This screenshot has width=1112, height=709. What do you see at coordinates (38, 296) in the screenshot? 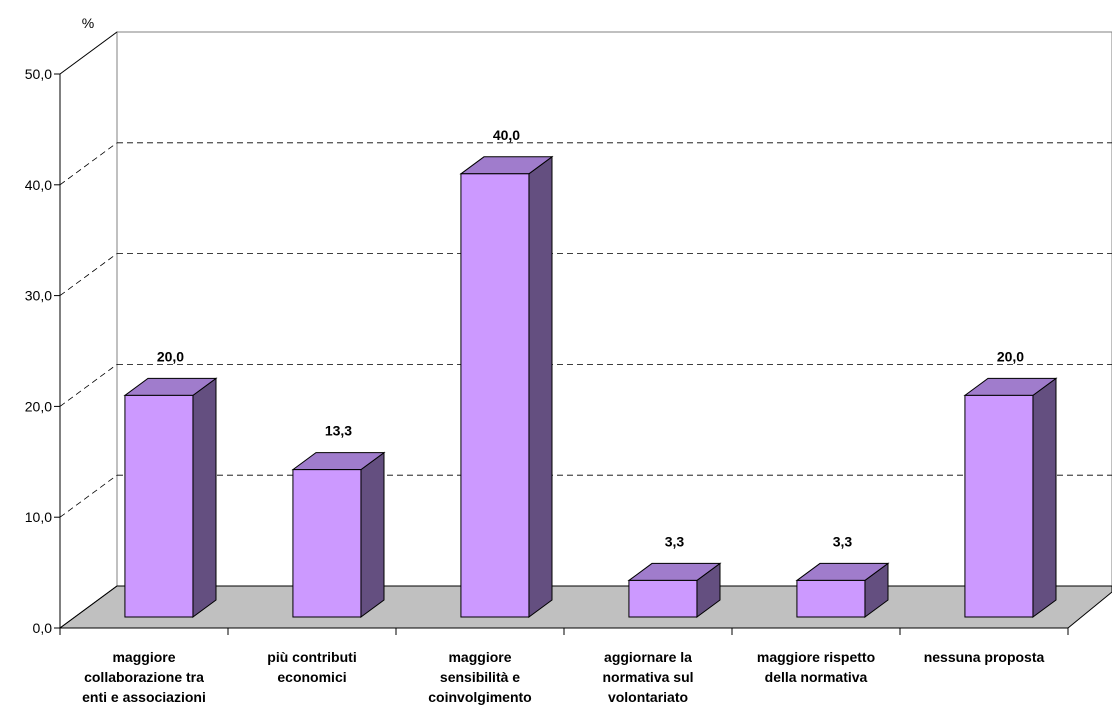
I see `y-tick-label: 30,0` at bounding box center [38, 296].